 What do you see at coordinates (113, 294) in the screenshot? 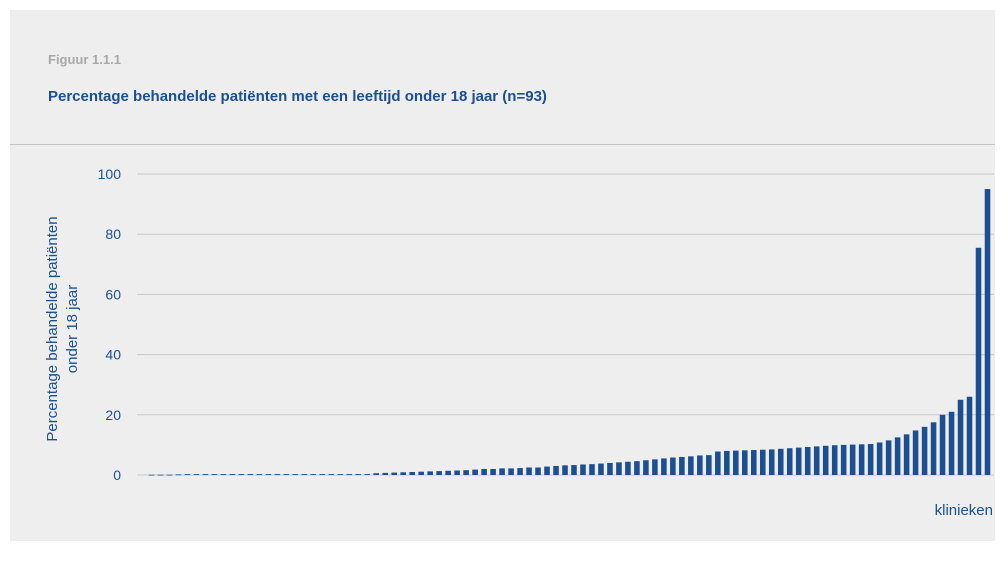
I see `y-tick-label: 60` at bounding box center [113, 294].